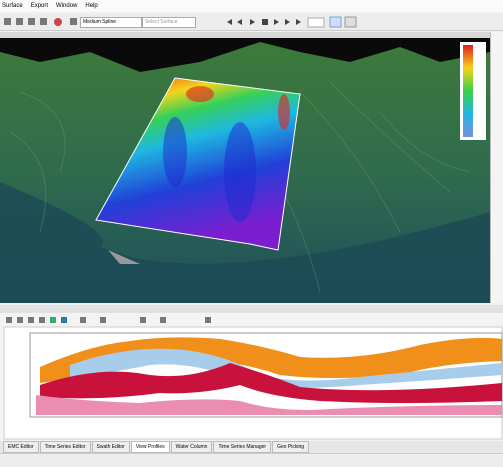  What do you see at coordinates (91, 6) in the screenshot?
I see `menu-item: Help` at bounding box center [91, 6].